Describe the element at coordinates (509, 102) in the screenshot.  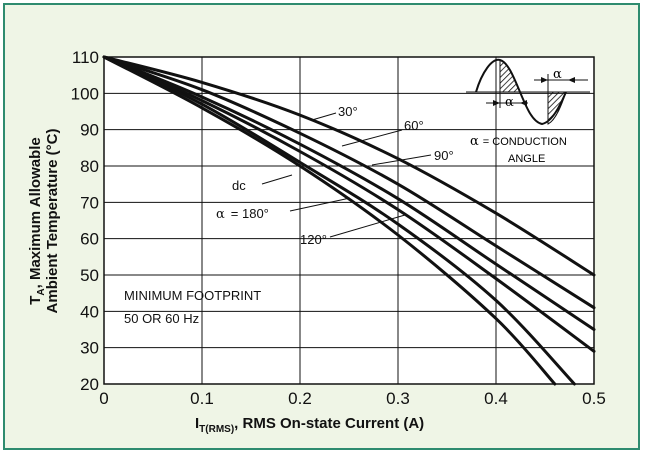
I see `inset-alpha-lower: α` at that location.